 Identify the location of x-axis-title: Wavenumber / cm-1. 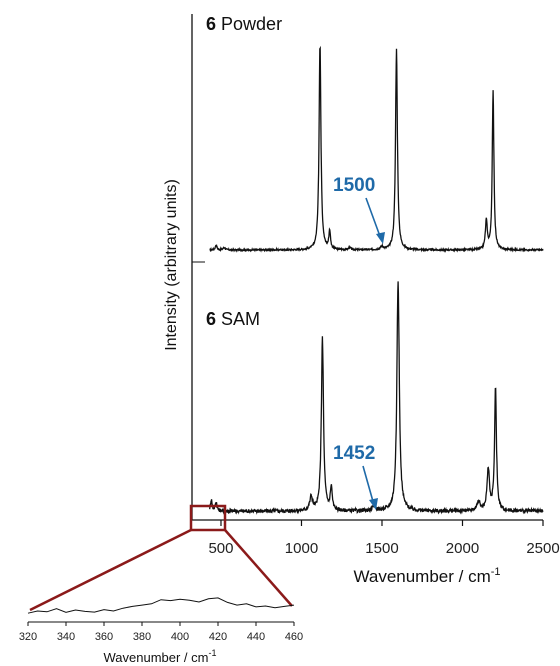
(426, 576).